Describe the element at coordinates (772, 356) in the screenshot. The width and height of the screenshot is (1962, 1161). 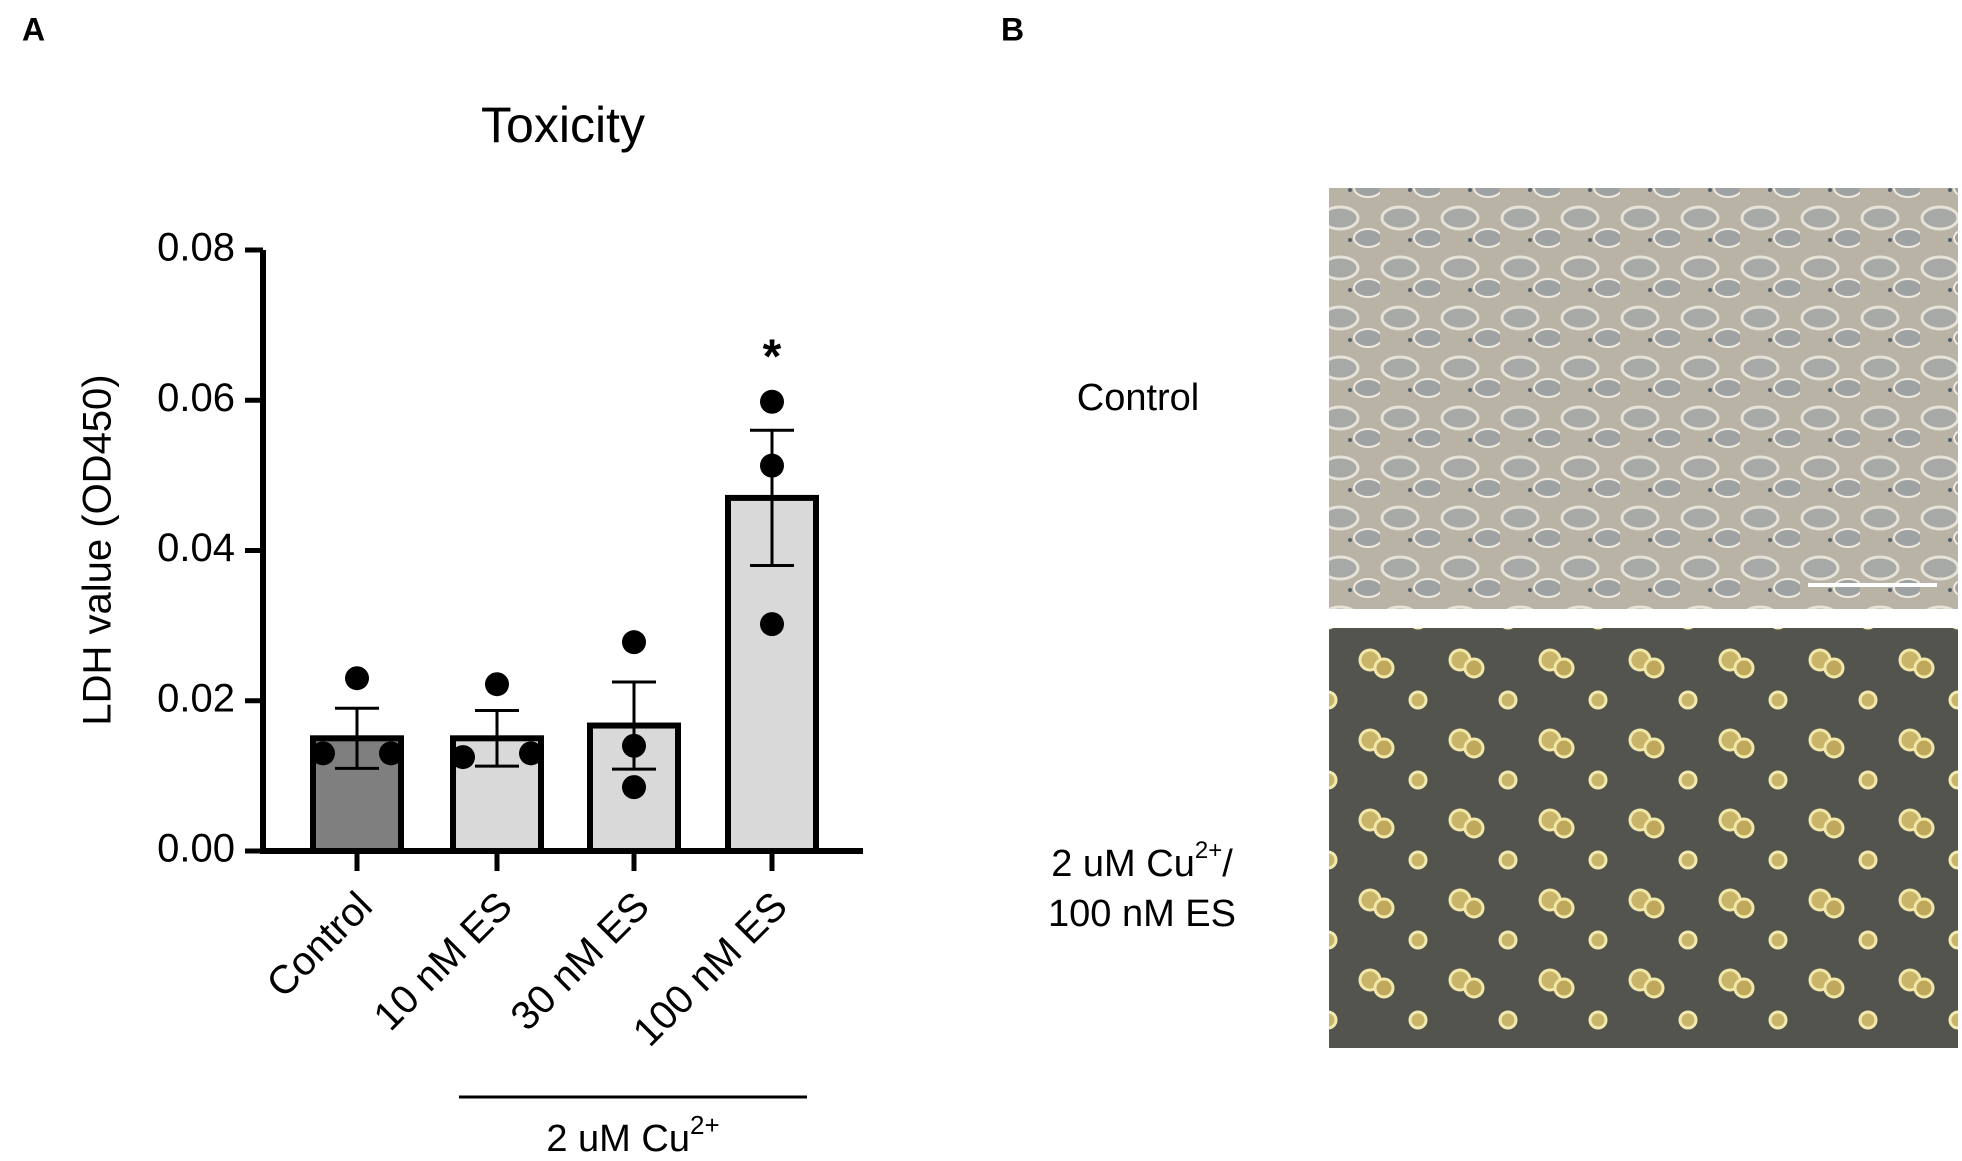
I see `significance-mark: *` at that location.